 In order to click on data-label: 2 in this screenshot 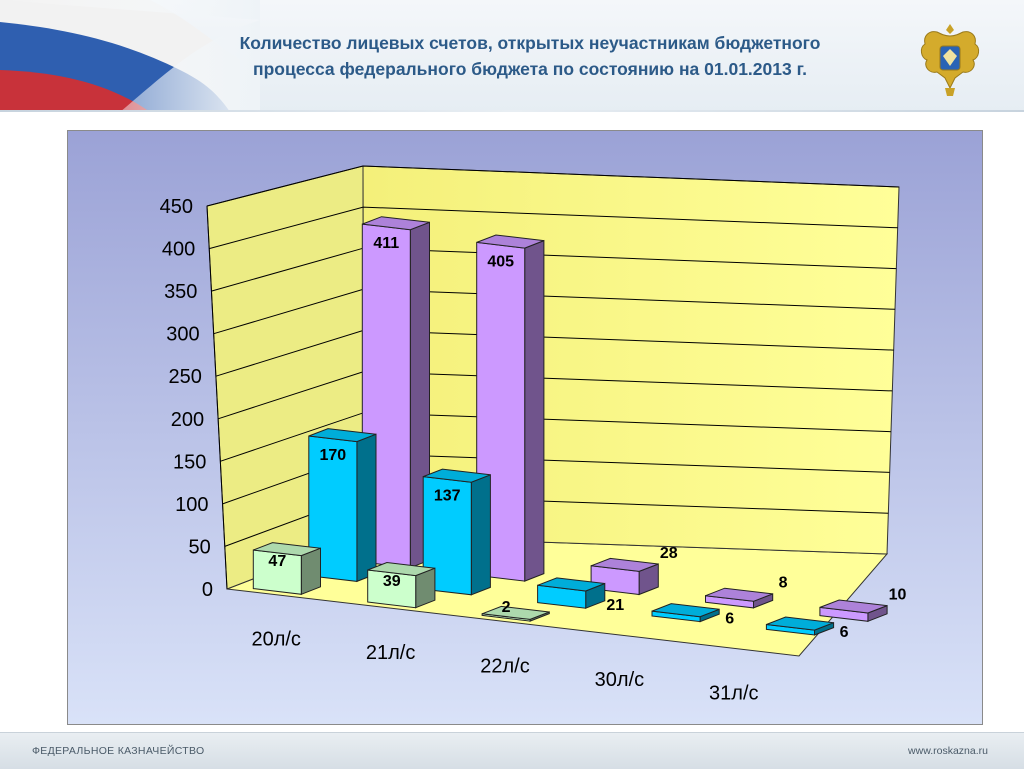, I will do `click(506, 607)`.